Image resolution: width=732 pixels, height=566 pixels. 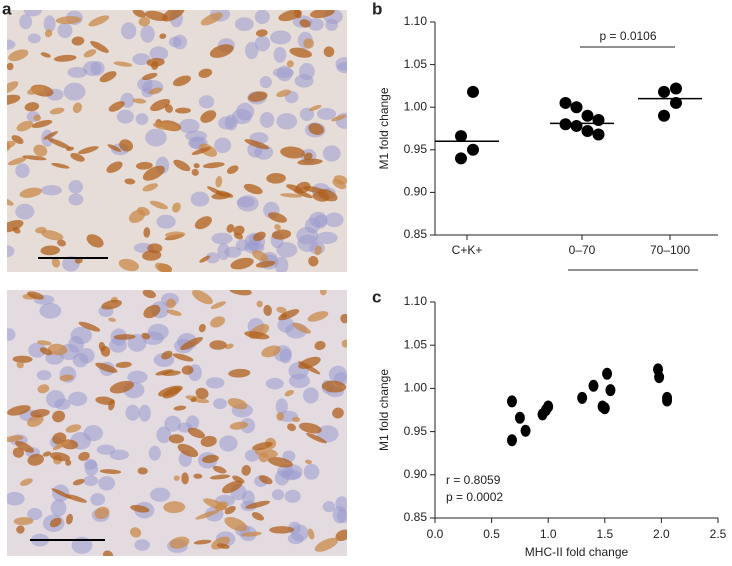 What do you see at coordinates (661, 534) in the screenshot?
I see `x-tick-label: 2.0` at bounding box center [661, 534].